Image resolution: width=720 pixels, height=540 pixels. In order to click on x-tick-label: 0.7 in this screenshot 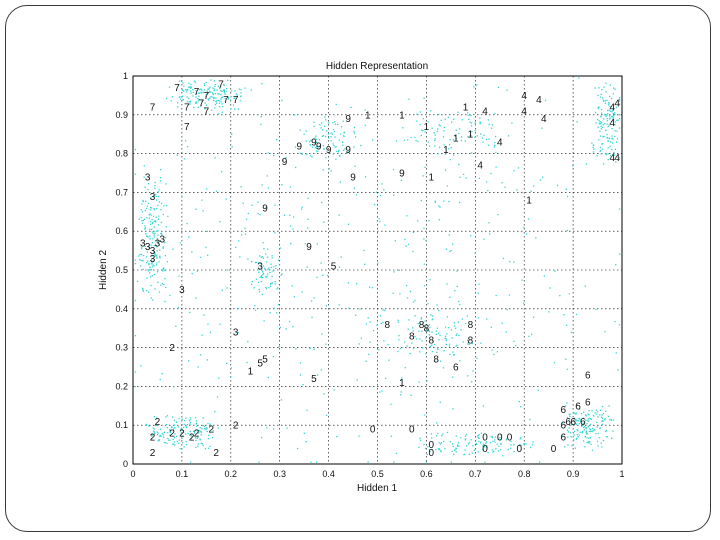, I will do `click(475, 474)`.